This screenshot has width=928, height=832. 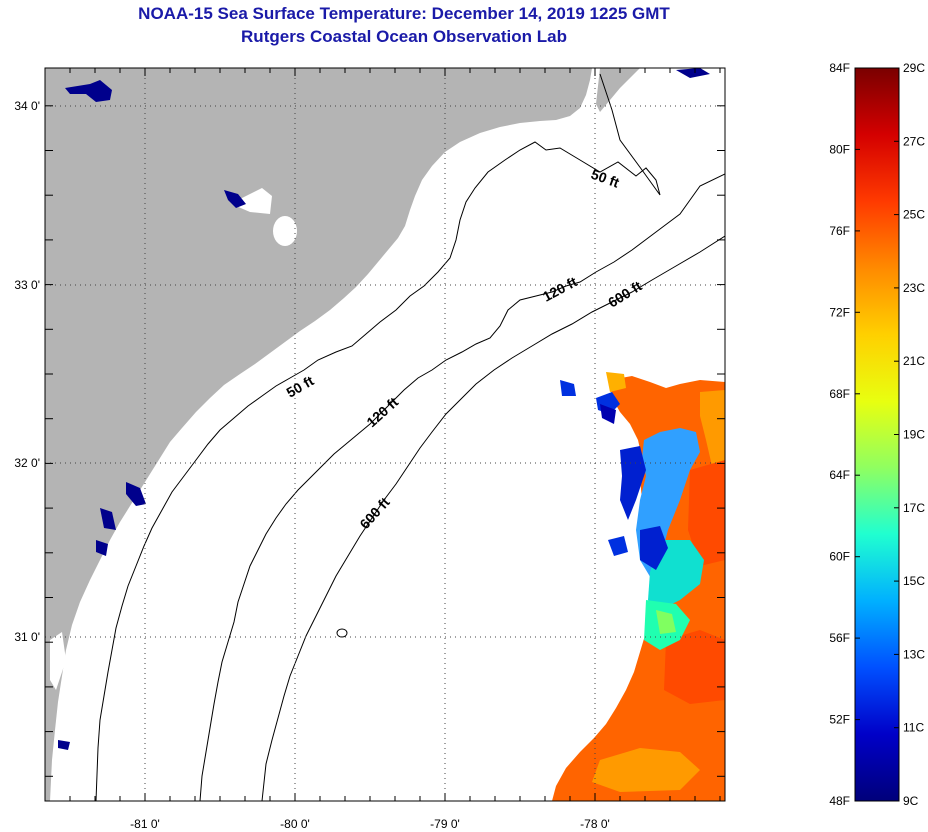 I want to click on colorbar-f-label: 52F, so click(x=839, y=720).